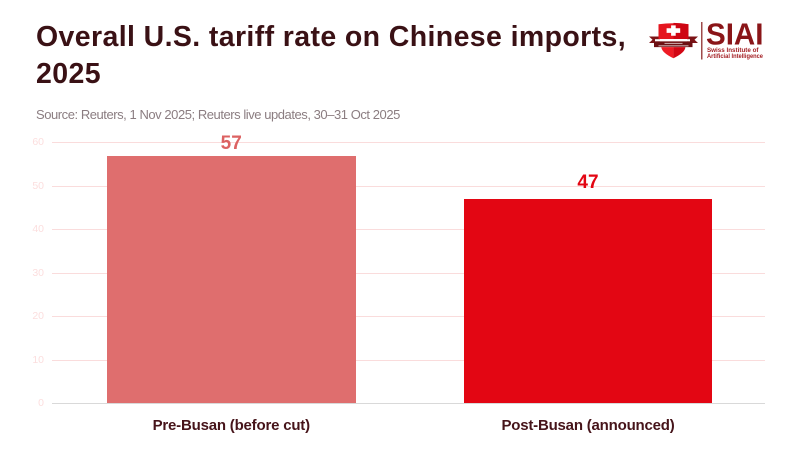  What do you see at coordinates (735, 35) in the screenshot?
I see `svg-text: SIAI` at bounding box center [735, 35].